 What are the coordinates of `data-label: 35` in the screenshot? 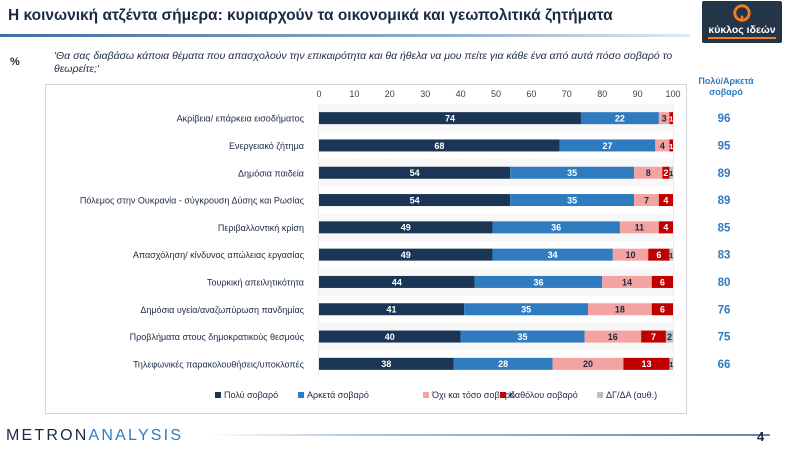 It's located at (572, 200).